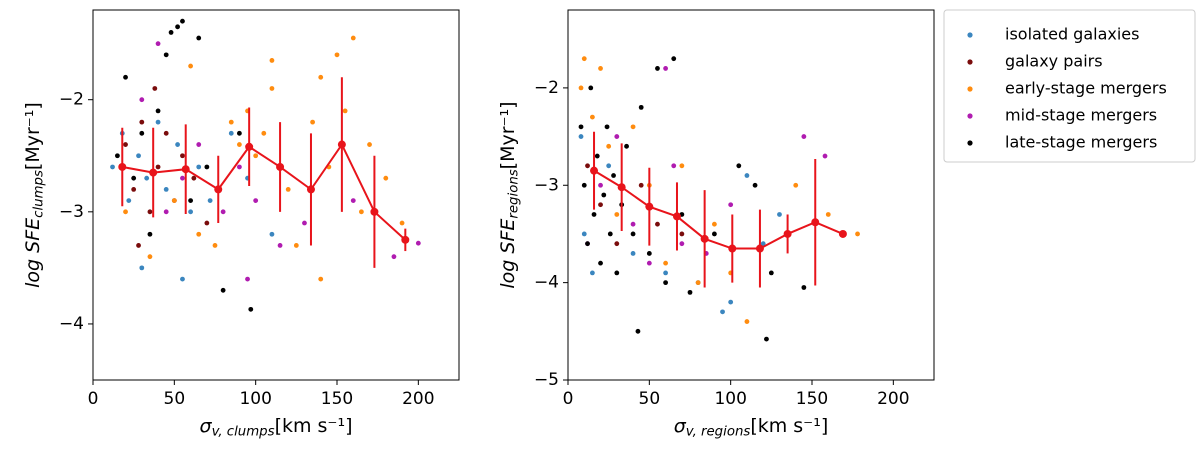 This screenshot has width=1200, height=454. What do you see at coordinates (206, 426) in the screenshot?
I see `label-main: σ` at bounding box center [206, 426].